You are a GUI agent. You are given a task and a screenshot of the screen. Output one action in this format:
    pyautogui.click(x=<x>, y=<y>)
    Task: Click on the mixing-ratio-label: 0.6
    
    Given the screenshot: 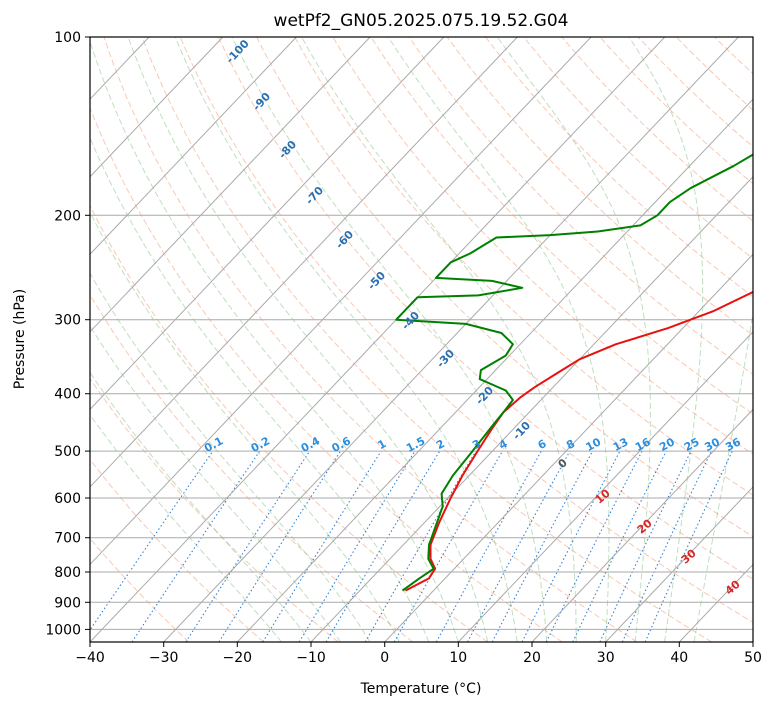 What is the action you would take?
    pyautogui.click(x=342, y=444)
    